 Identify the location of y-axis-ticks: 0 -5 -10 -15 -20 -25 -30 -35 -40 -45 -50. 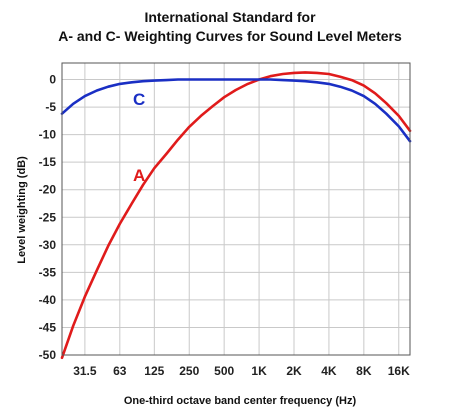
(48, 217).